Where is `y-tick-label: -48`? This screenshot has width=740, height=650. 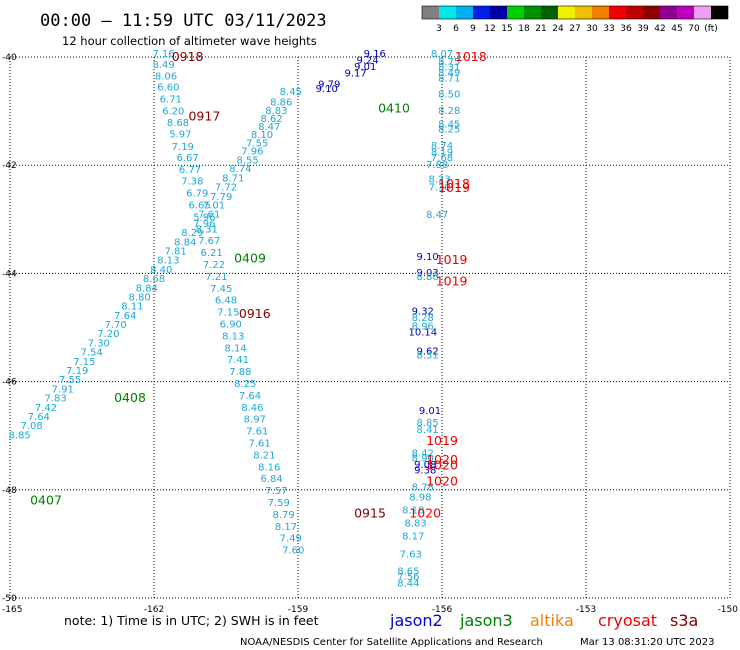
y-tick-label: -48 is located at coordinates (9, 491).